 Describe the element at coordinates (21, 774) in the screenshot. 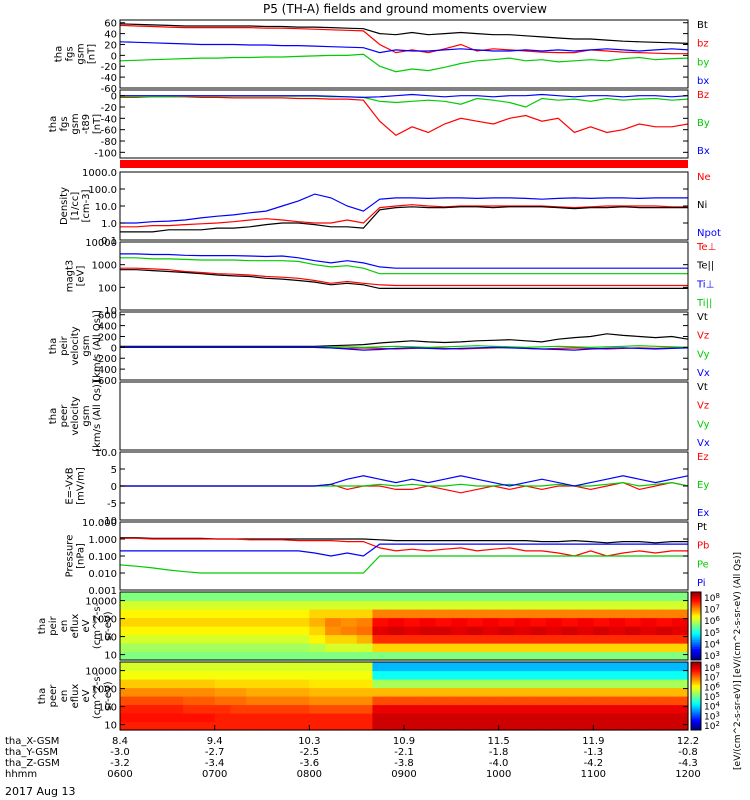

I see `time-row-label: hhmm` at that location.